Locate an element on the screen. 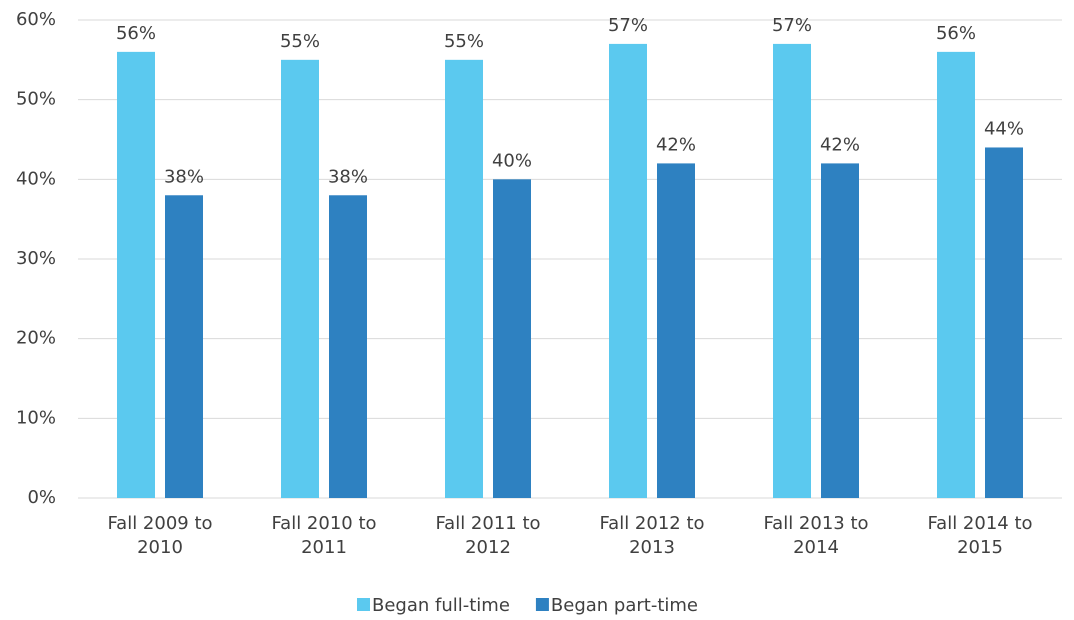 The width and height of the screenshot is (1074, 620). x-tick-label: Fall 2009 to 2010 is located at coordinates (160, 535).